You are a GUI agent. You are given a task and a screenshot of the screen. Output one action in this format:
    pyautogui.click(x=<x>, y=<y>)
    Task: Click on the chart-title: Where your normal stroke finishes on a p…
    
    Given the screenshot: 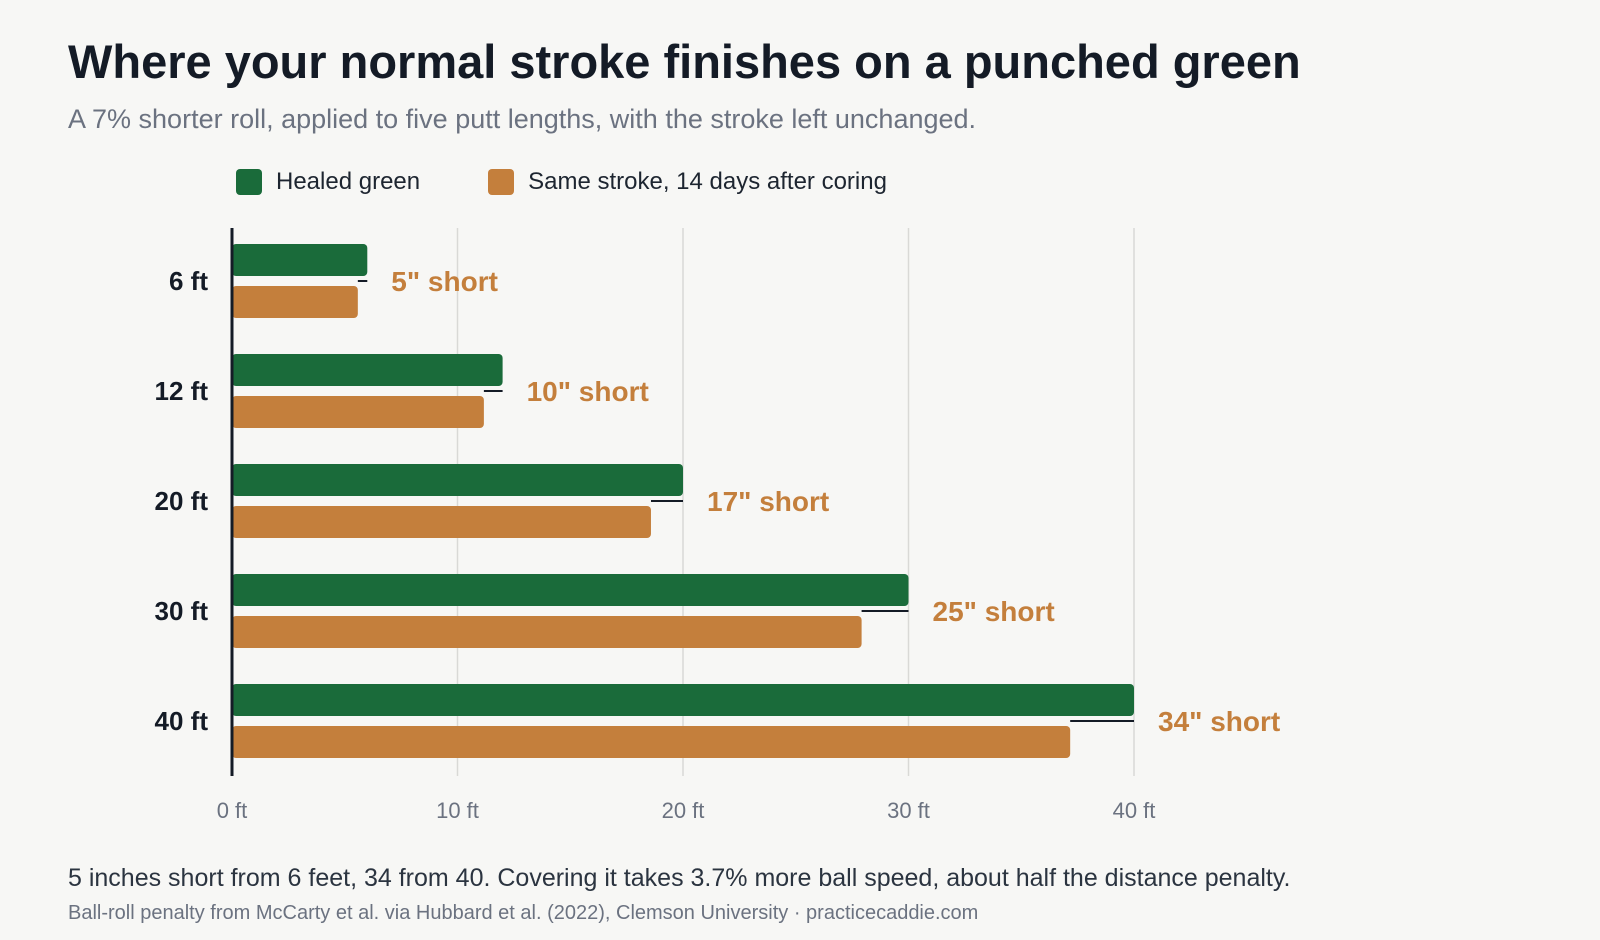 What is the action you would take?
    pyautogui.click(x=684, y=61)
    